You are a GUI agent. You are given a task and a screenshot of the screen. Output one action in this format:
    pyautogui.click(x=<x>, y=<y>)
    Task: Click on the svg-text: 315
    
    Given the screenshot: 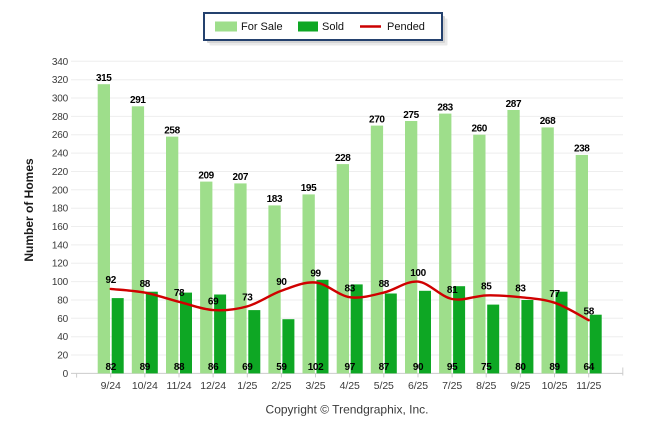 What is the action you would take?
    pyautogui.click(x=104, y=78)
    